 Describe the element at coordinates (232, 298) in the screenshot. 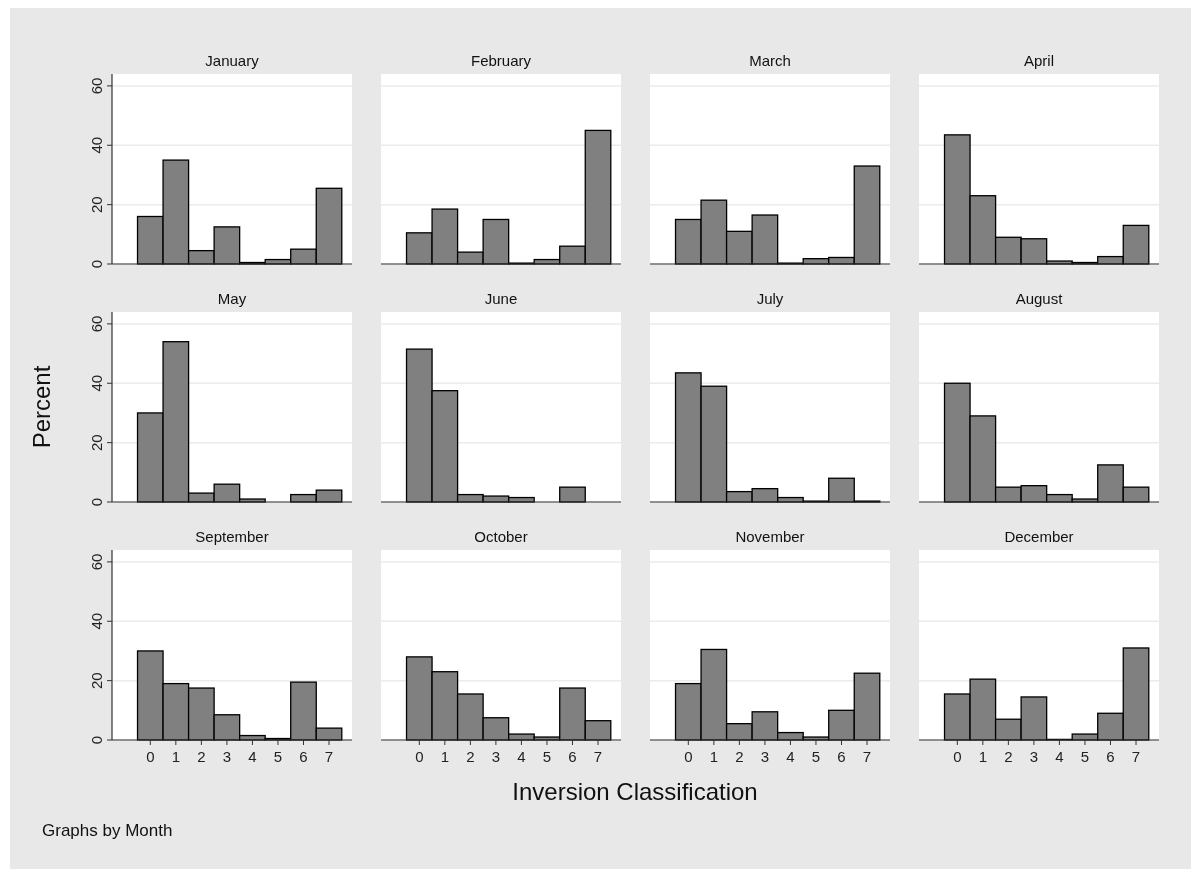

I see `chart-title: May` at that location.